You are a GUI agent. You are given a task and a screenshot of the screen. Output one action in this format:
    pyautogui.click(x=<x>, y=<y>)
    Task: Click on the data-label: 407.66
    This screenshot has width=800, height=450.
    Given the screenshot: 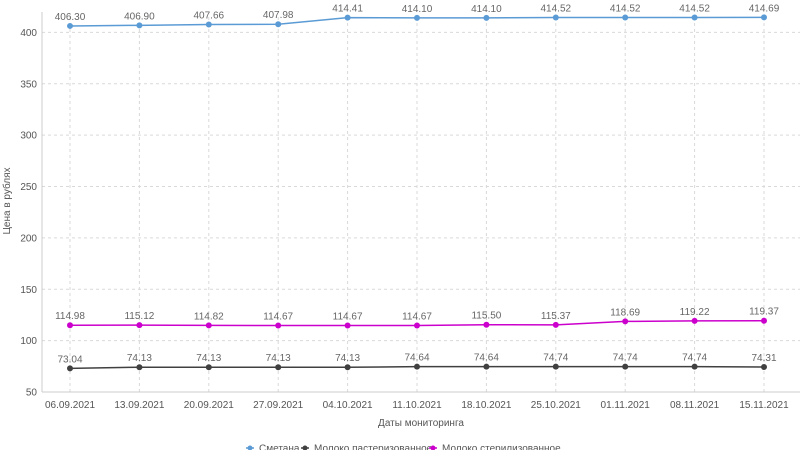 What is the action you would take?
    pyautogui.click(x=209, y=16)
    